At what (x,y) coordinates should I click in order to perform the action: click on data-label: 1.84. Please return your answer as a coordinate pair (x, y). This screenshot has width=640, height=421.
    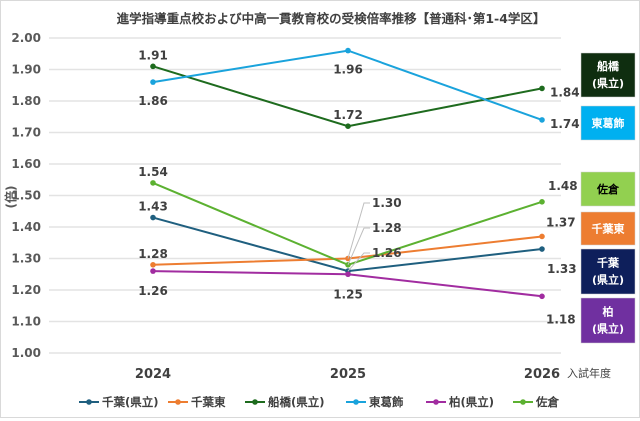
    Looking at the image, I should click on (565, 92).